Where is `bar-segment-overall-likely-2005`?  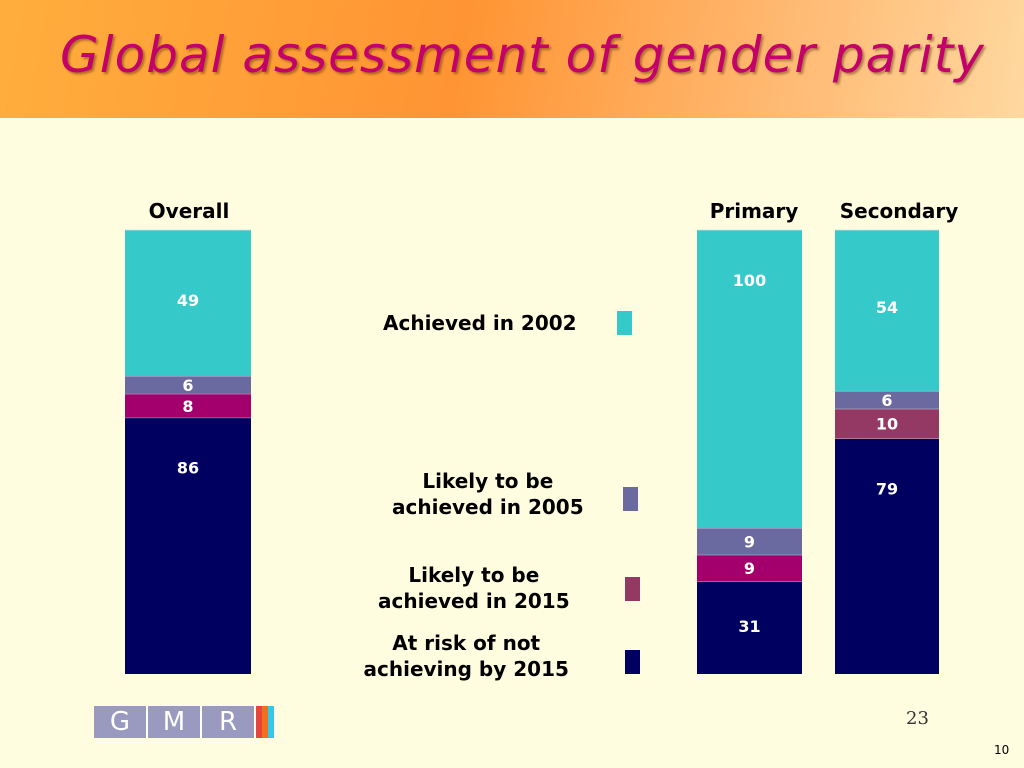
bar-segment-overall-likely-2005 is located at coordinates (188, 385).